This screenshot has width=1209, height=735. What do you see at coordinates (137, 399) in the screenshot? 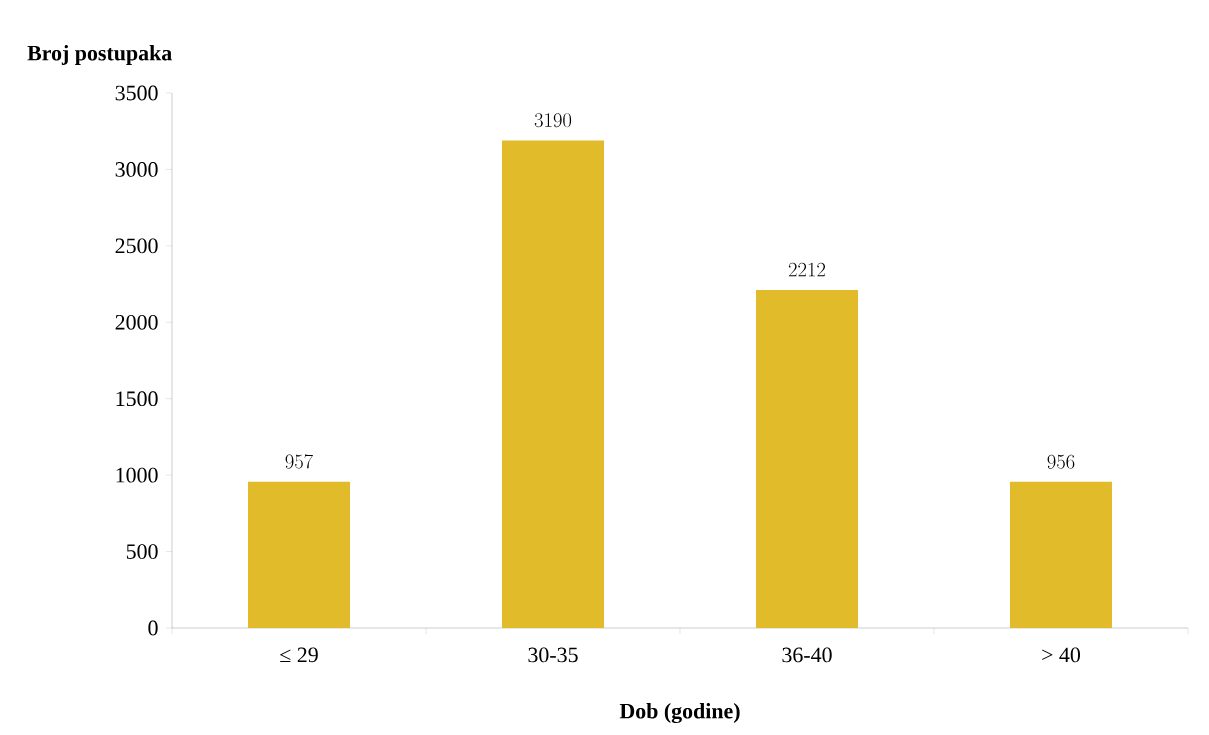
I see `y-tick-label: 1500` at bounding box center [137, 399].